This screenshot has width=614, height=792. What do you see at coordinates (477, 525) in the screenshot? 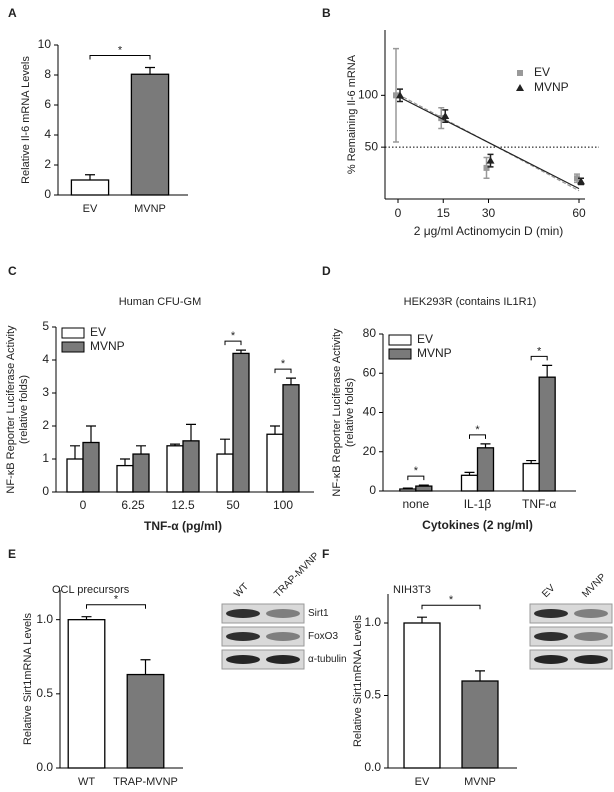
I see `x-axis-label: Cytokines (2 ng/ml)` at bounding box center [477, 525].